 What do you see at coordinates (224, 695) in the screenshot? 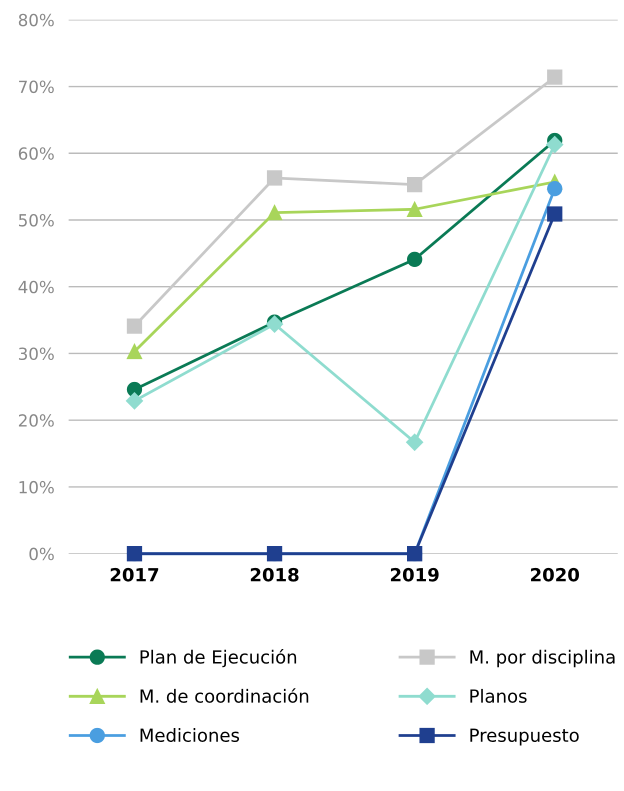
I see `legend-label: M. de coordinación` at bounding box center [224, 695].